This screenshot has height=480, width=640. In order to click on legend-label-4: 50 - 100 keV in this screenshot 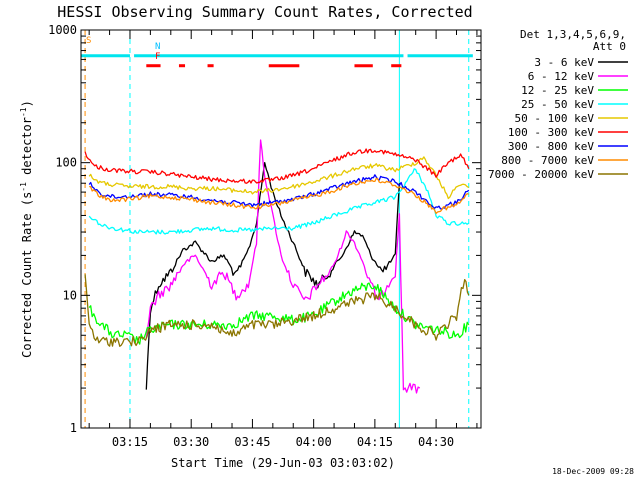, I will do `click(555, 118)`.